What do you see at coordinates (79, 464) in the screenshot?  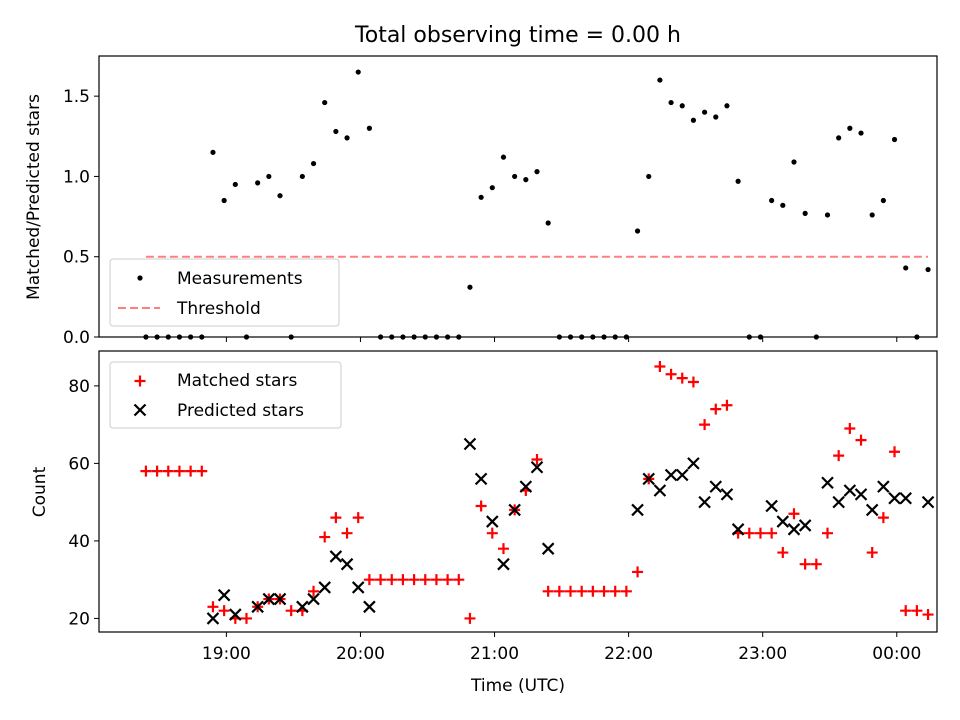 I see `count-y-tick-label: 60` at bounding box center [79, 464].